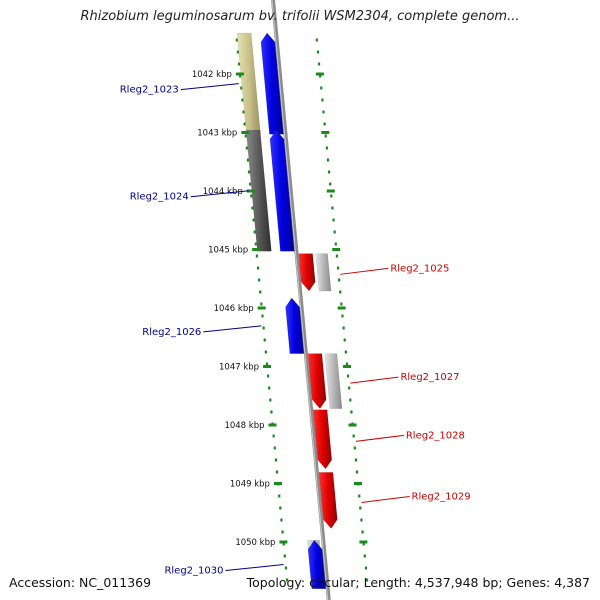 This screenshot has height=600, width=600. Describe the element at coordinates (258, 190) in the screenshot. I see `feature-dark` at that location.